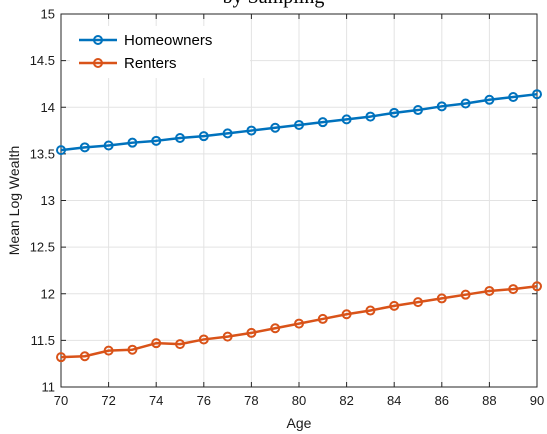 The image size is (547, 434). Describe the element at coordinates (299, 423) in the screenshot. I see `x-axis-label: Age` at that location.